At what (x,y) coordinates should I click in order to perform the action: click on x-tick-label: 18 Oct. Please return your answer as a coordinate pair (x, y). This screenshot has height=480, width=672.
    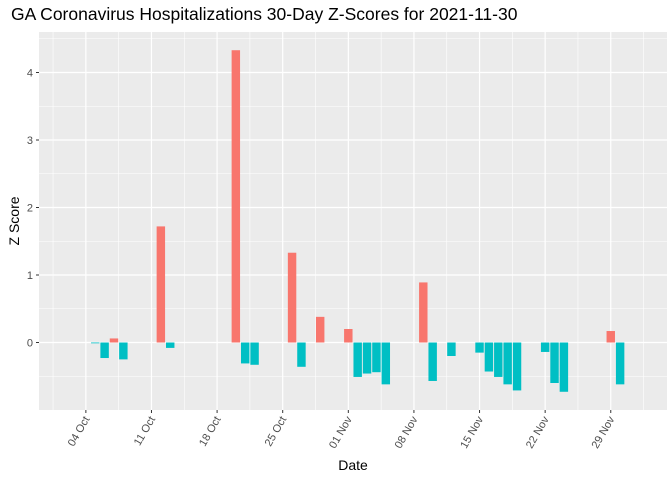
    Looking at the image, I should click on (210, 432).